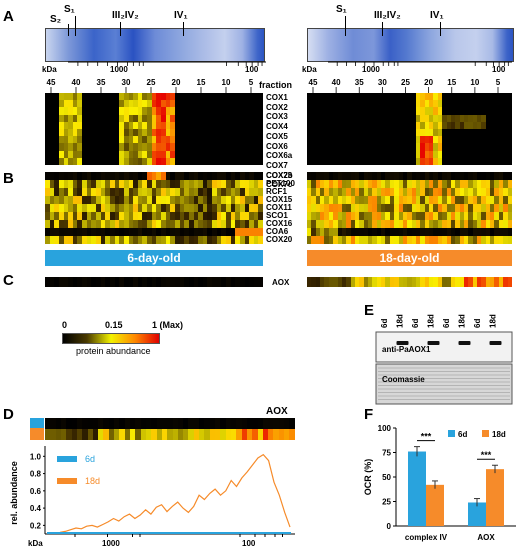 This screenshot has width=520, height=550. Describe the element at coordinates (485, 433) in the screenshot. I see `f-legend-18d-swatch` at that location.